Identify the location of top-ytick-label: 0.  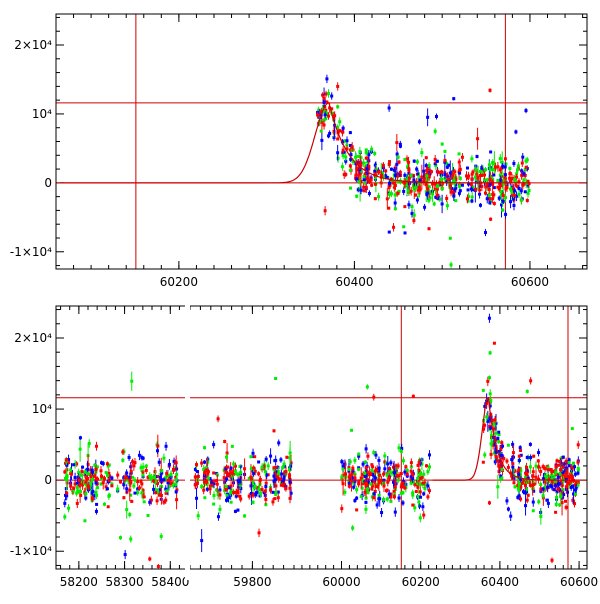
(48, 183).